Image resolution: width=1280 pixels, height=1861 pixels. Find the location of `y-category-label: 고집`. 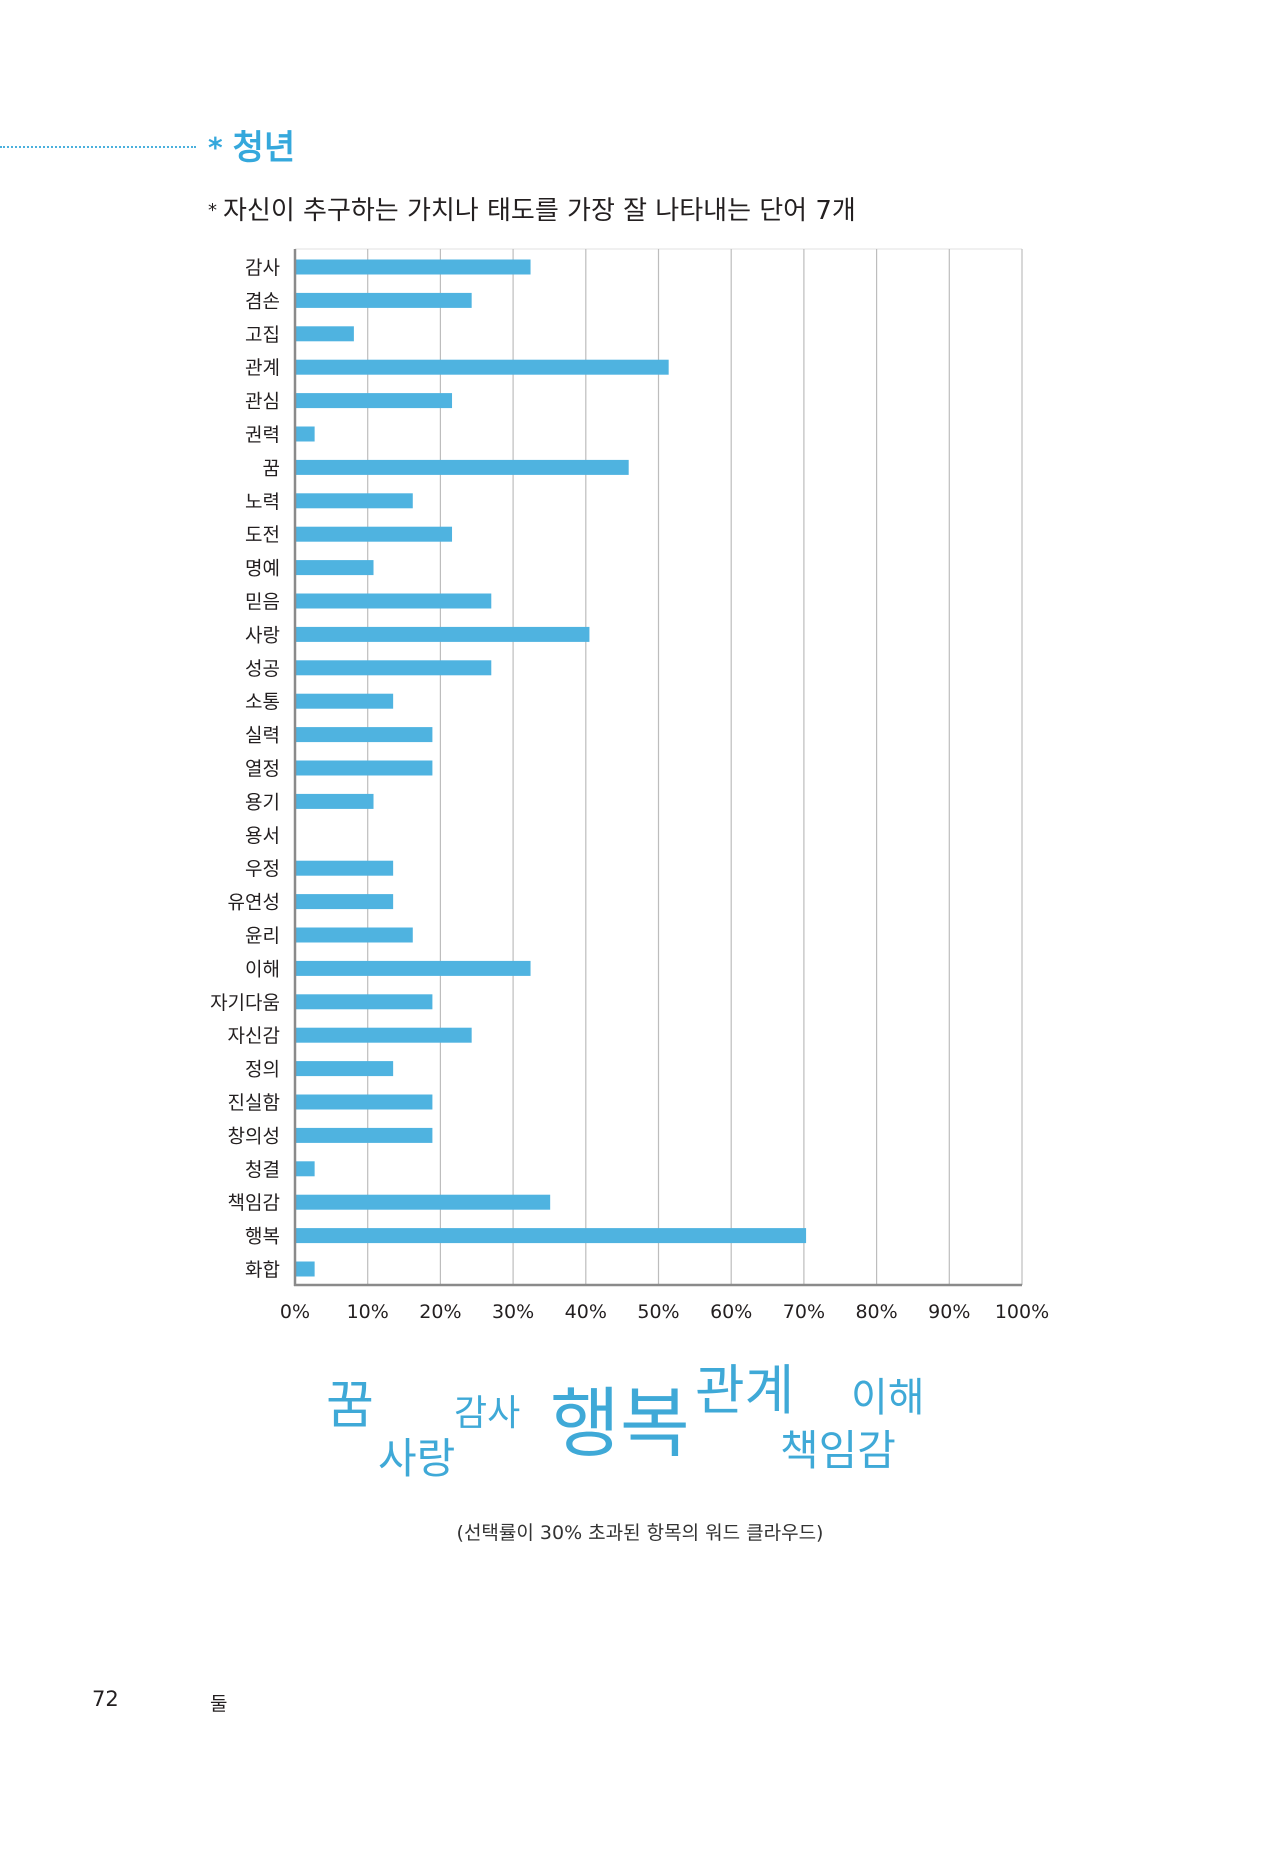

y-category-label: 고집 is located at coordinates (262, 335).